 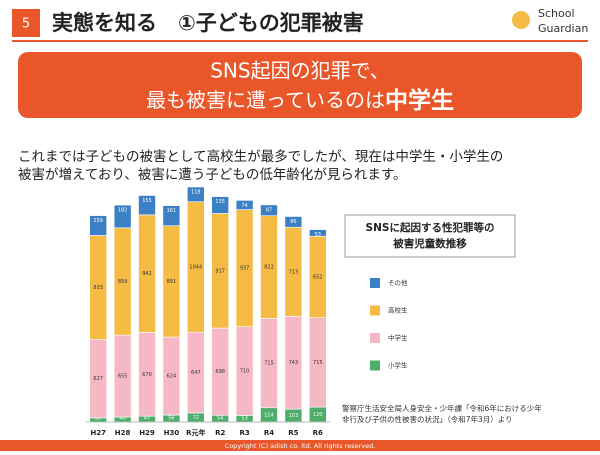 What do you see at coordinates (208, 23) in the screenshot?
I see `slide-title: 実態を知る ①子どもの犯罪被害` at bounding box center [208, 23].